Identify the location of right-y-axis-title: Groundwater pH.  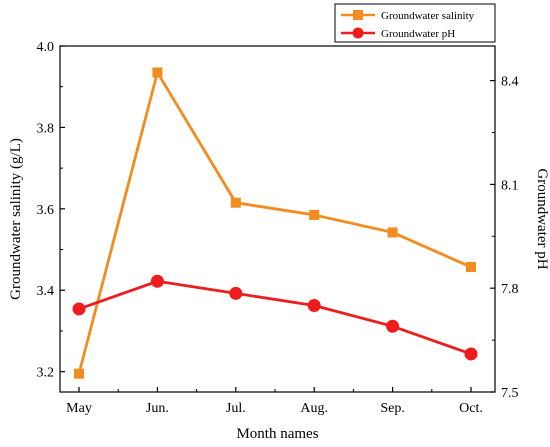
(542, 218).